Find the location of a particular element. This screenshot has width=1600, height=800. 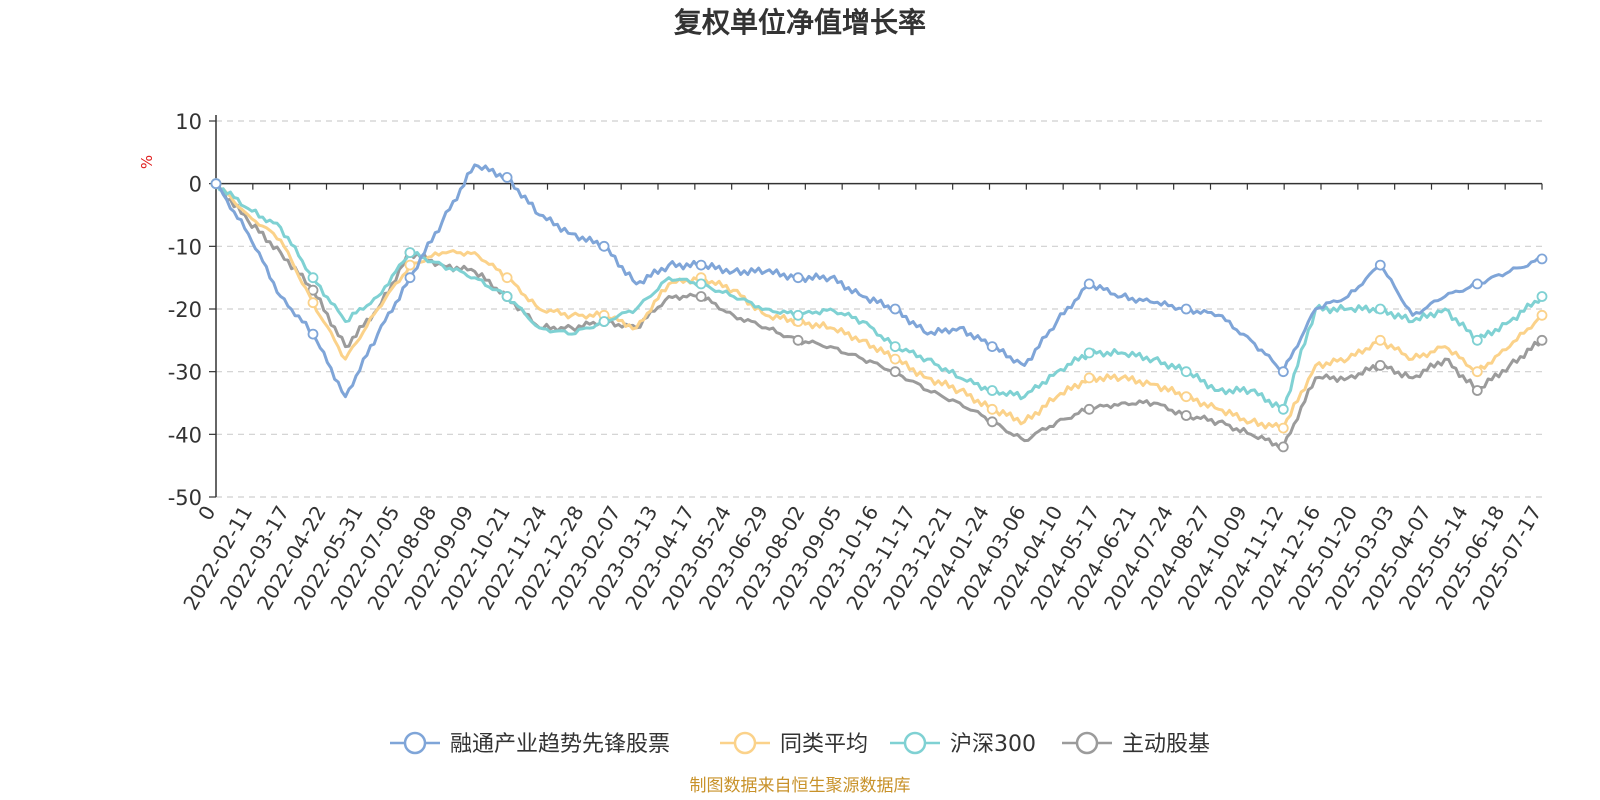

y-tick-label: -40 is located at coordinates (185, 435).